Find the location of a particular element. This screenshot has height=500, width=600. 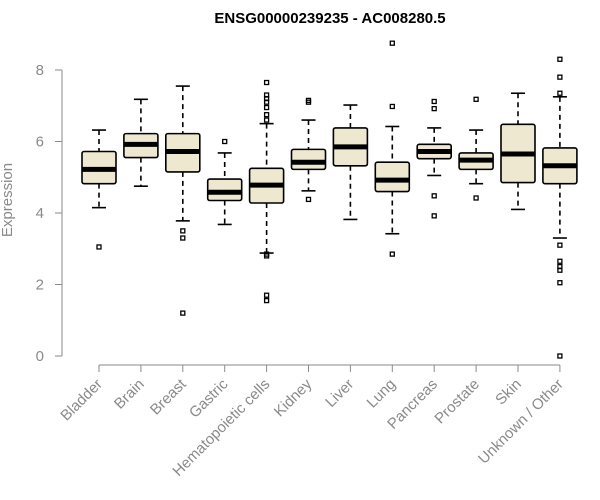

x-tick-label: Skin is located at coordinates (508, 392).